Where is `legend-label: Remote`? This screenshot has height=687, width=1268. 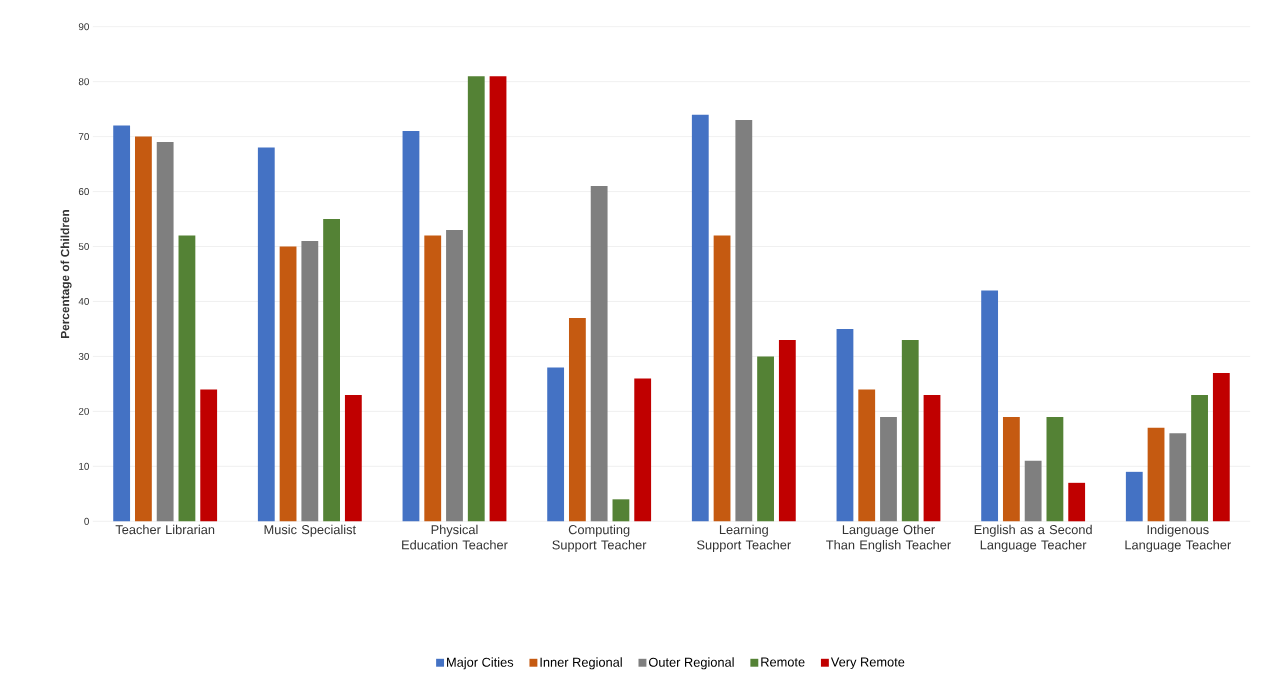 legend-label: Remote is located at coordinates (783, 662).